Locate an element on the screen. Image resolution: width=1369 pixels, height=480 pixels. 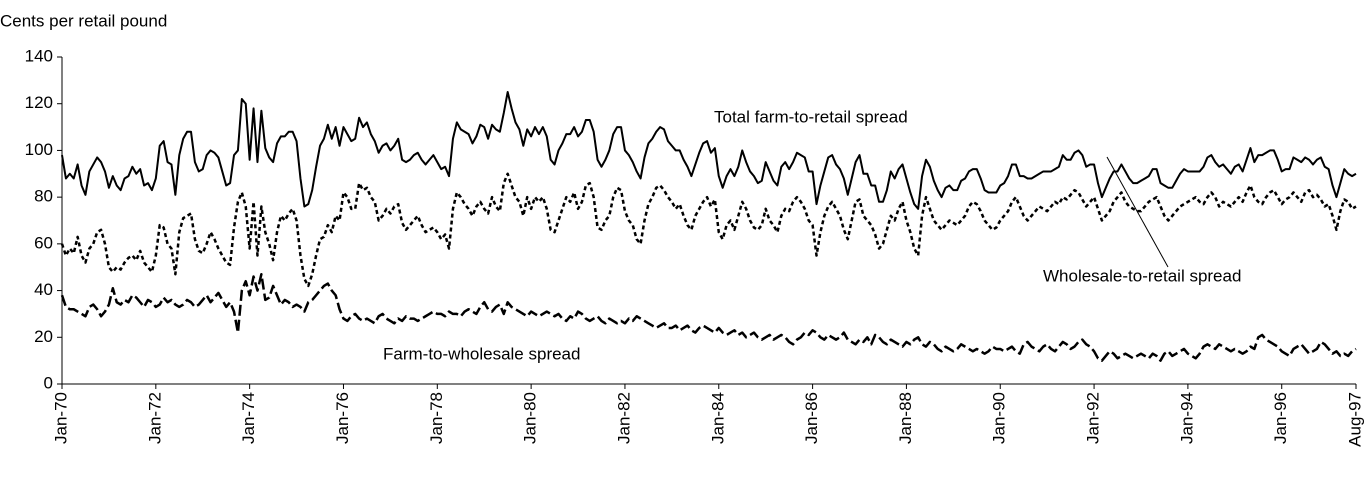
x-tick-label: Jan-72 is located at coordinates (154, 418).